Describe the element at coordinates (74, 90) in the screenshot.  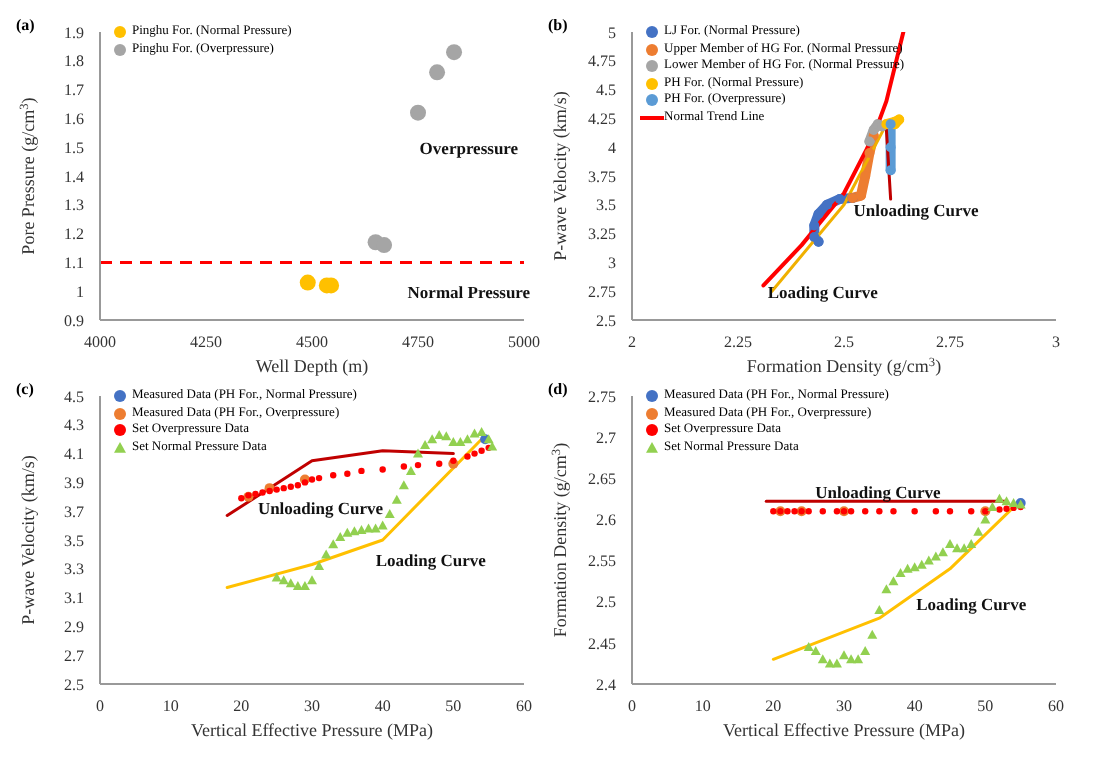
I see `y-tick-label: 1.7` at that location.